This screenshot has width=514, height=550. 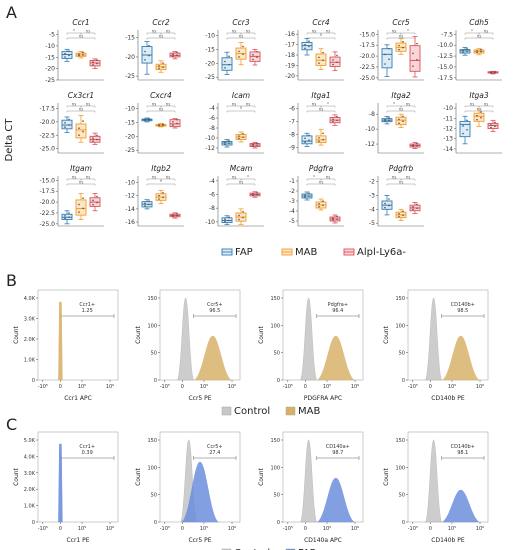 I want to click on y-tick-label: -2, so click(x=372, y=182).